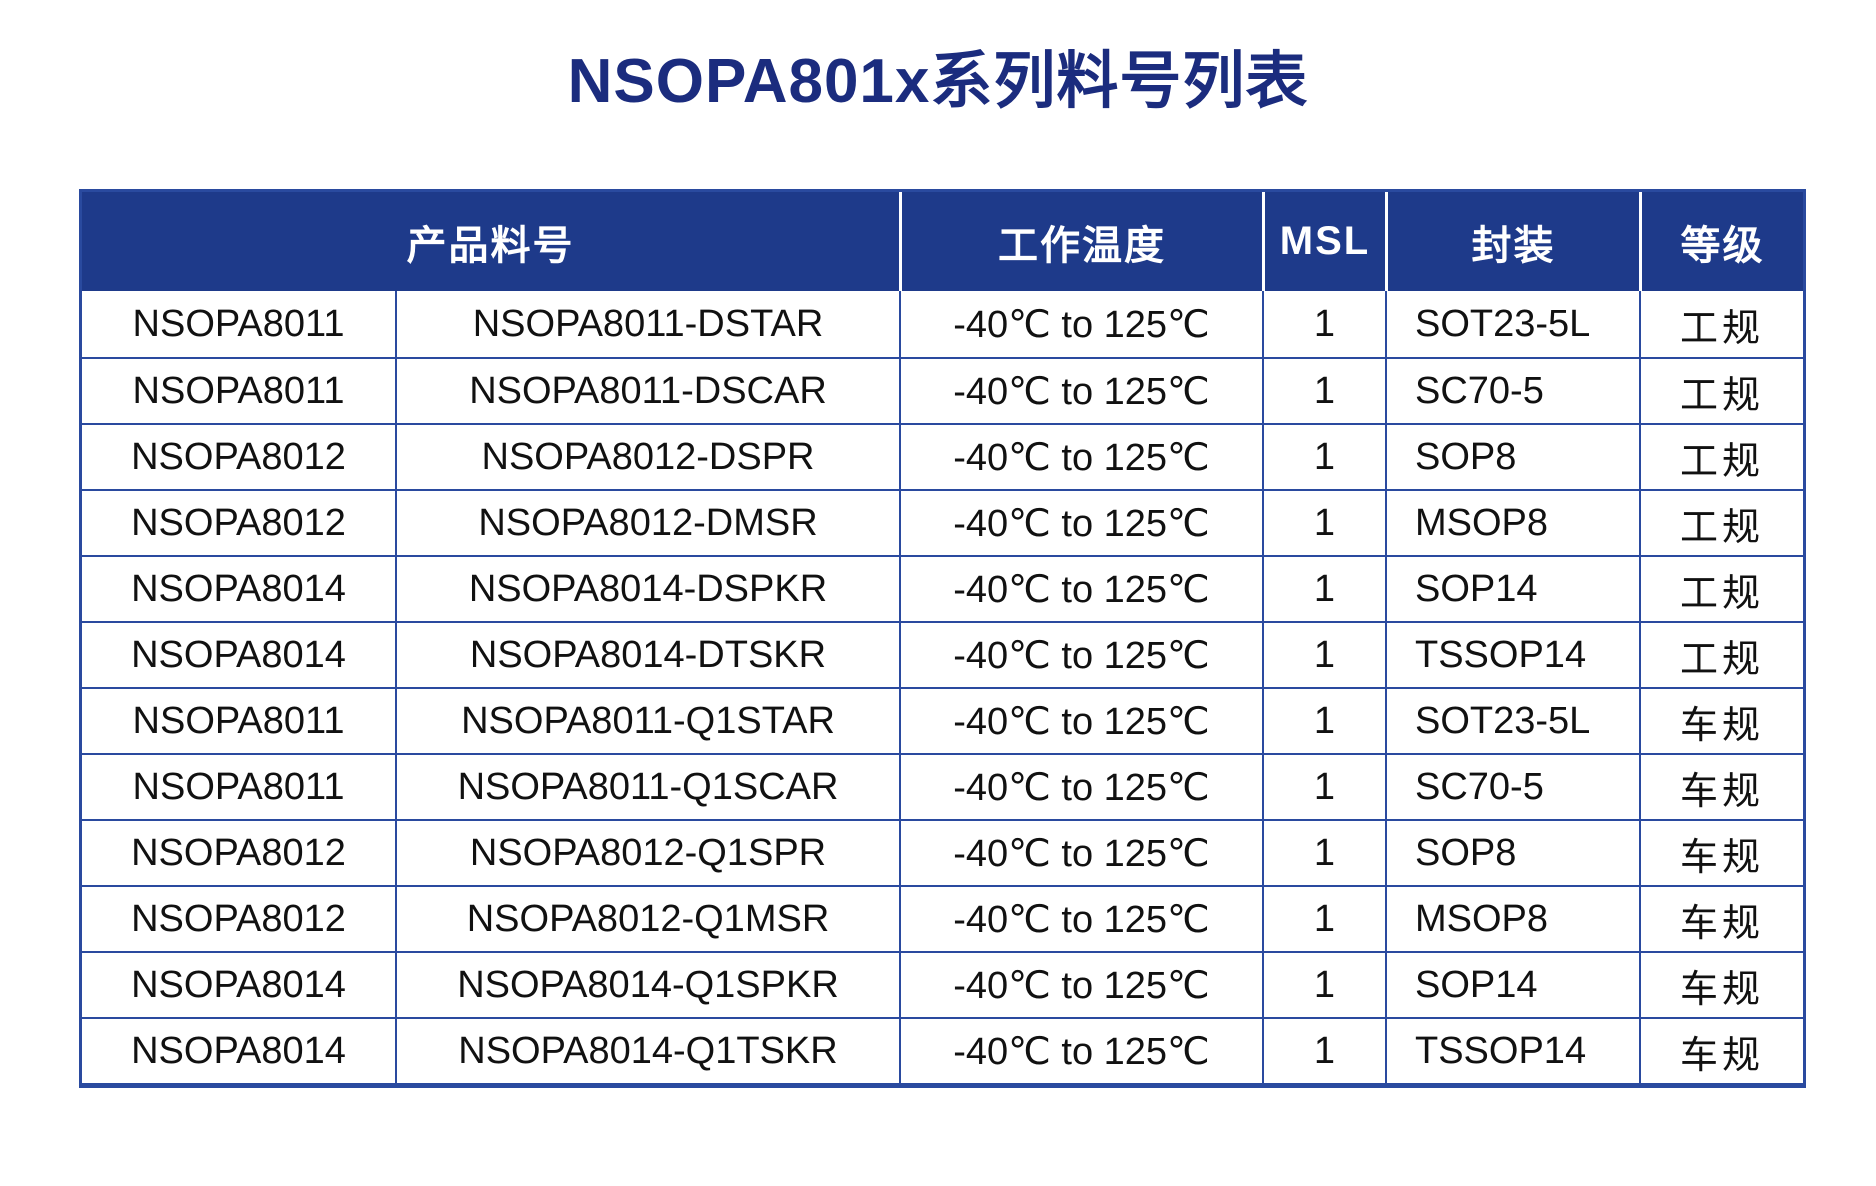 Image resolution: width=1876 pixels, height=1186 pixels. What do you see at coordinates (647, 786) in the screenshot?
I see `cell-part: NSOPA8011-Q1SCAR` at bounding box center [647, 786].